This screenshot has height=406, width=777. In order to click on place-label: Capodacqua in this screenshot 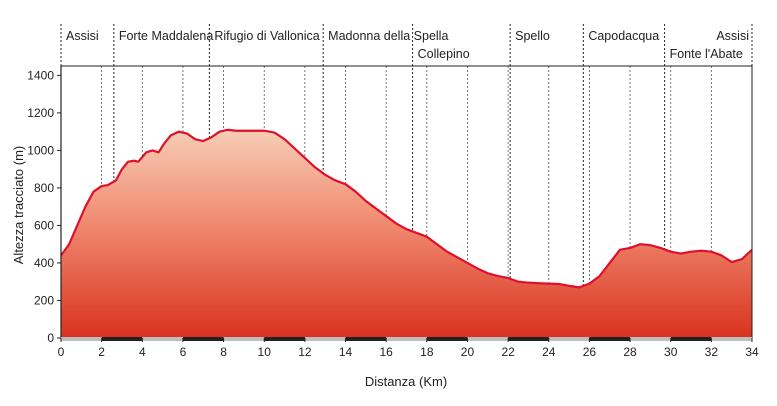, I will do `click(623, 36)`.